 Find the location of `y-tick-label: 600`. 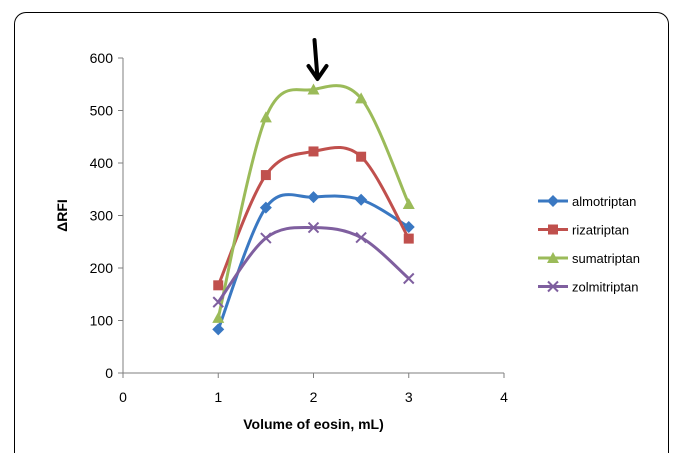

y-tick-label: 600 is located at coordinates (102, 58).